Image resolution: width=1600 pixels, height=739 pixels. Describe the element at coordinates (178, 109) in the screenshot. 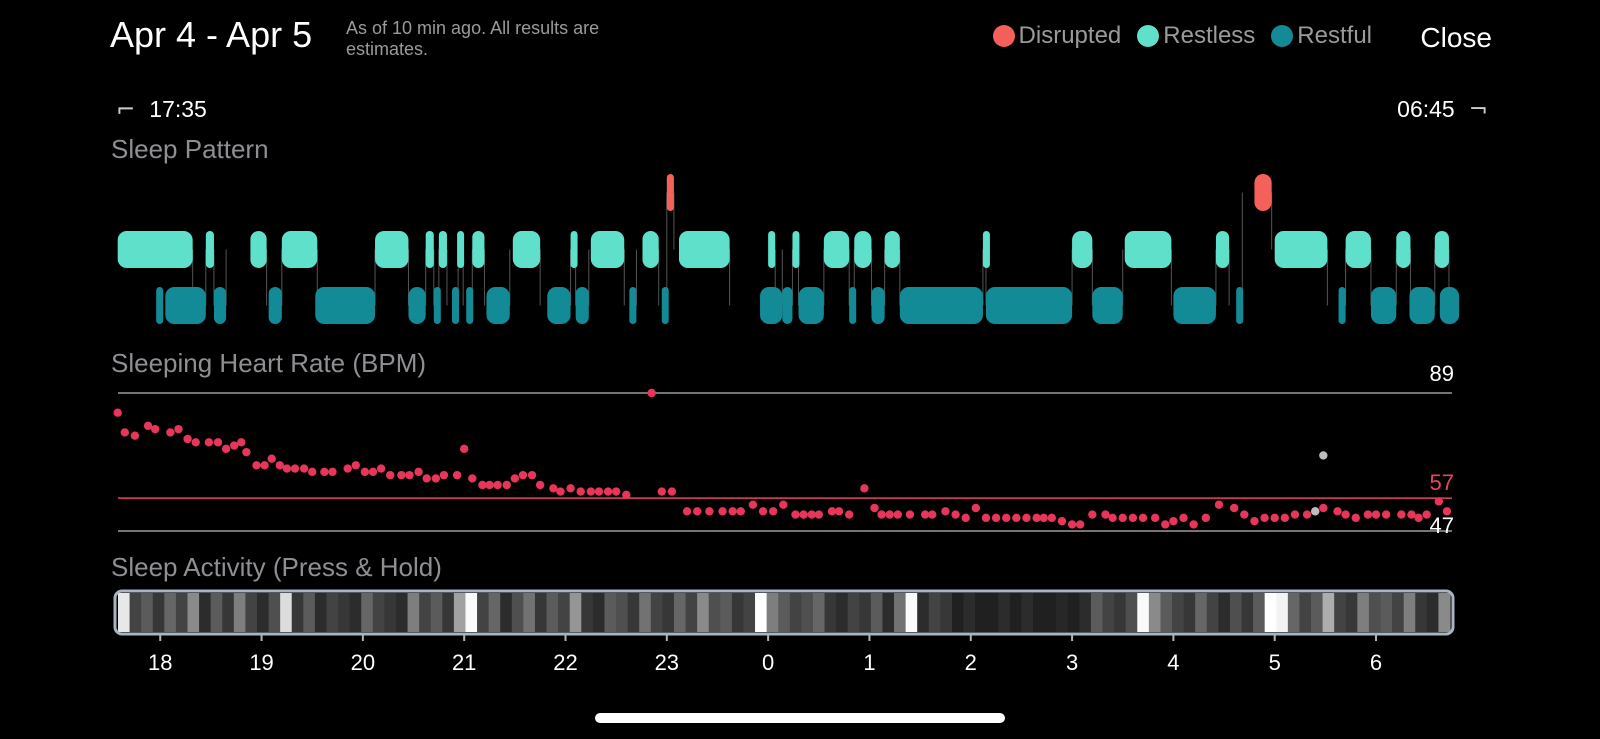

I see `range-start-time: 17:35` at that location.